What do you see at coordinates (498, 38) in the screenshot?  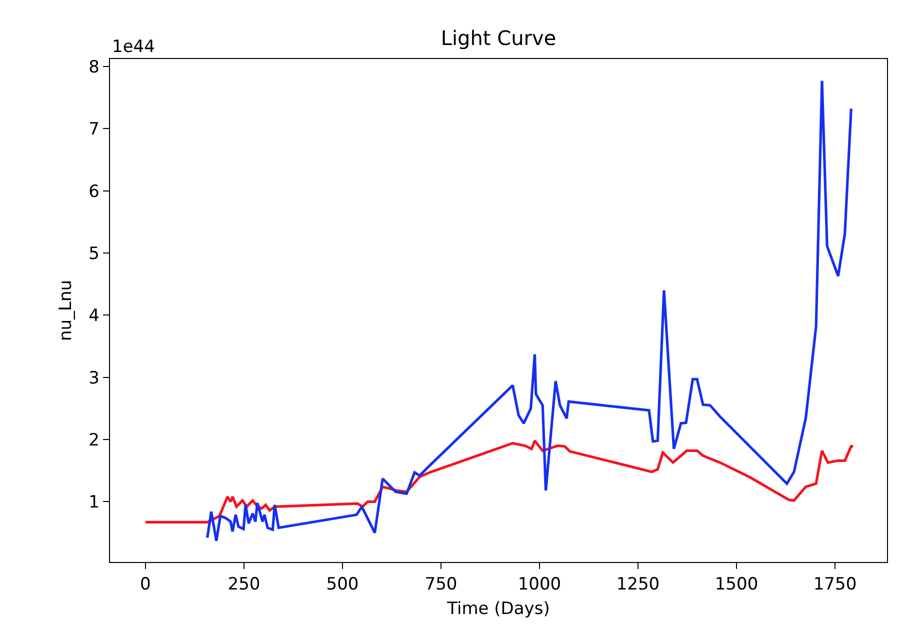 I see `chart-title: Light Curve` at bounding box center [498, 38].